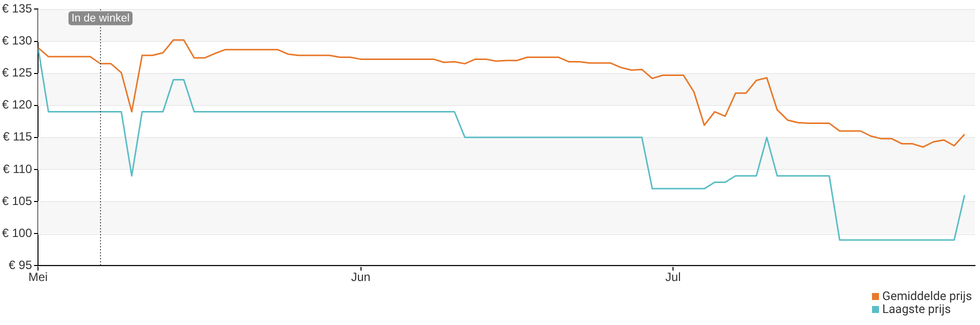 The height and width of the screenshot is (325, 980). I want to click on x-tick-label: Jul, so click(673, 277).